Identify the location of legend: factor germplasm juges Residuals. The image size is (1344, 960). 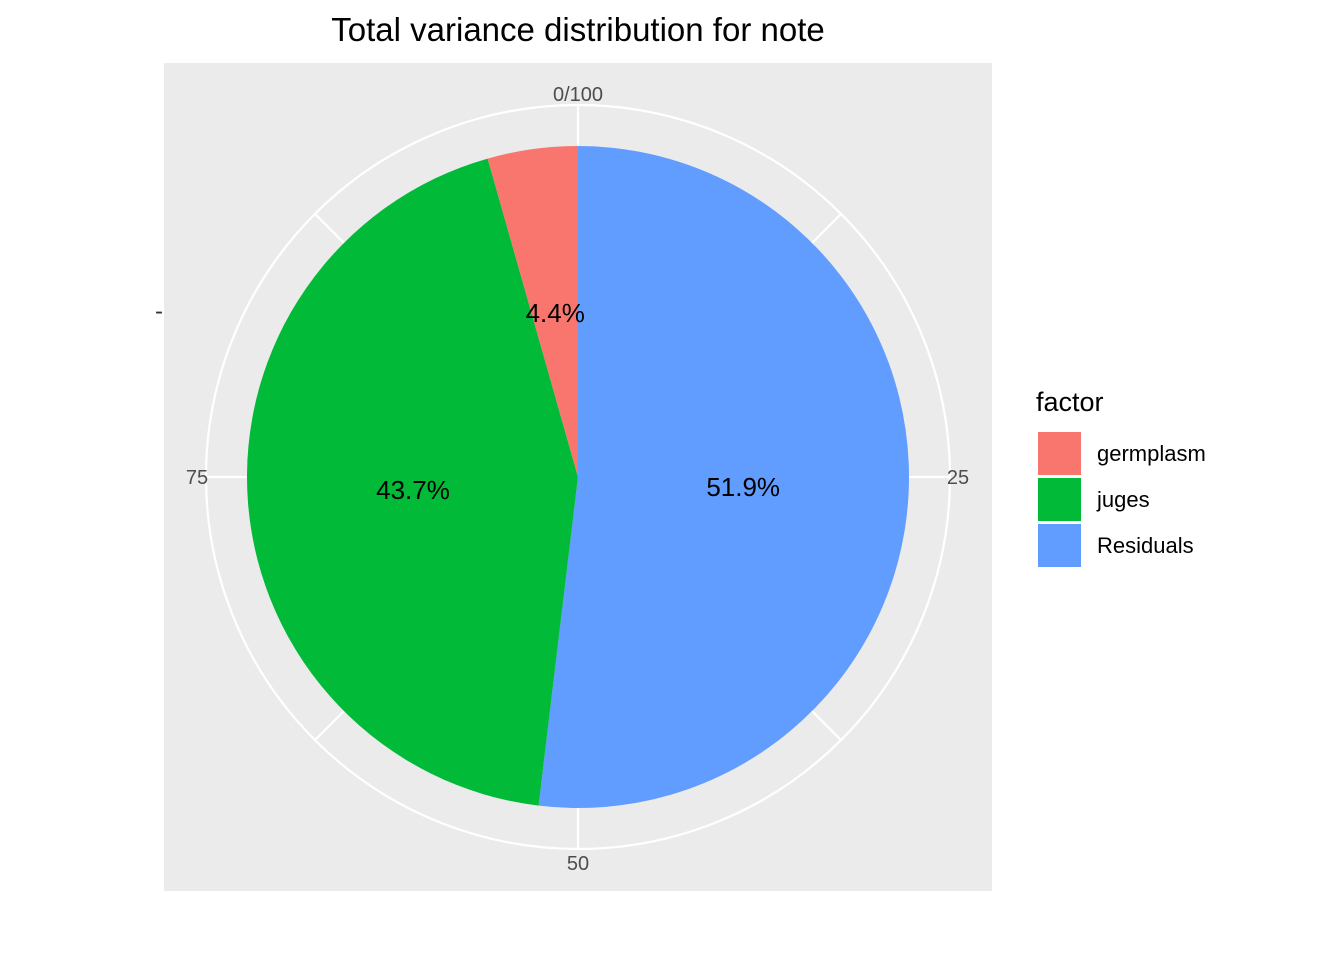
(1121, 477).